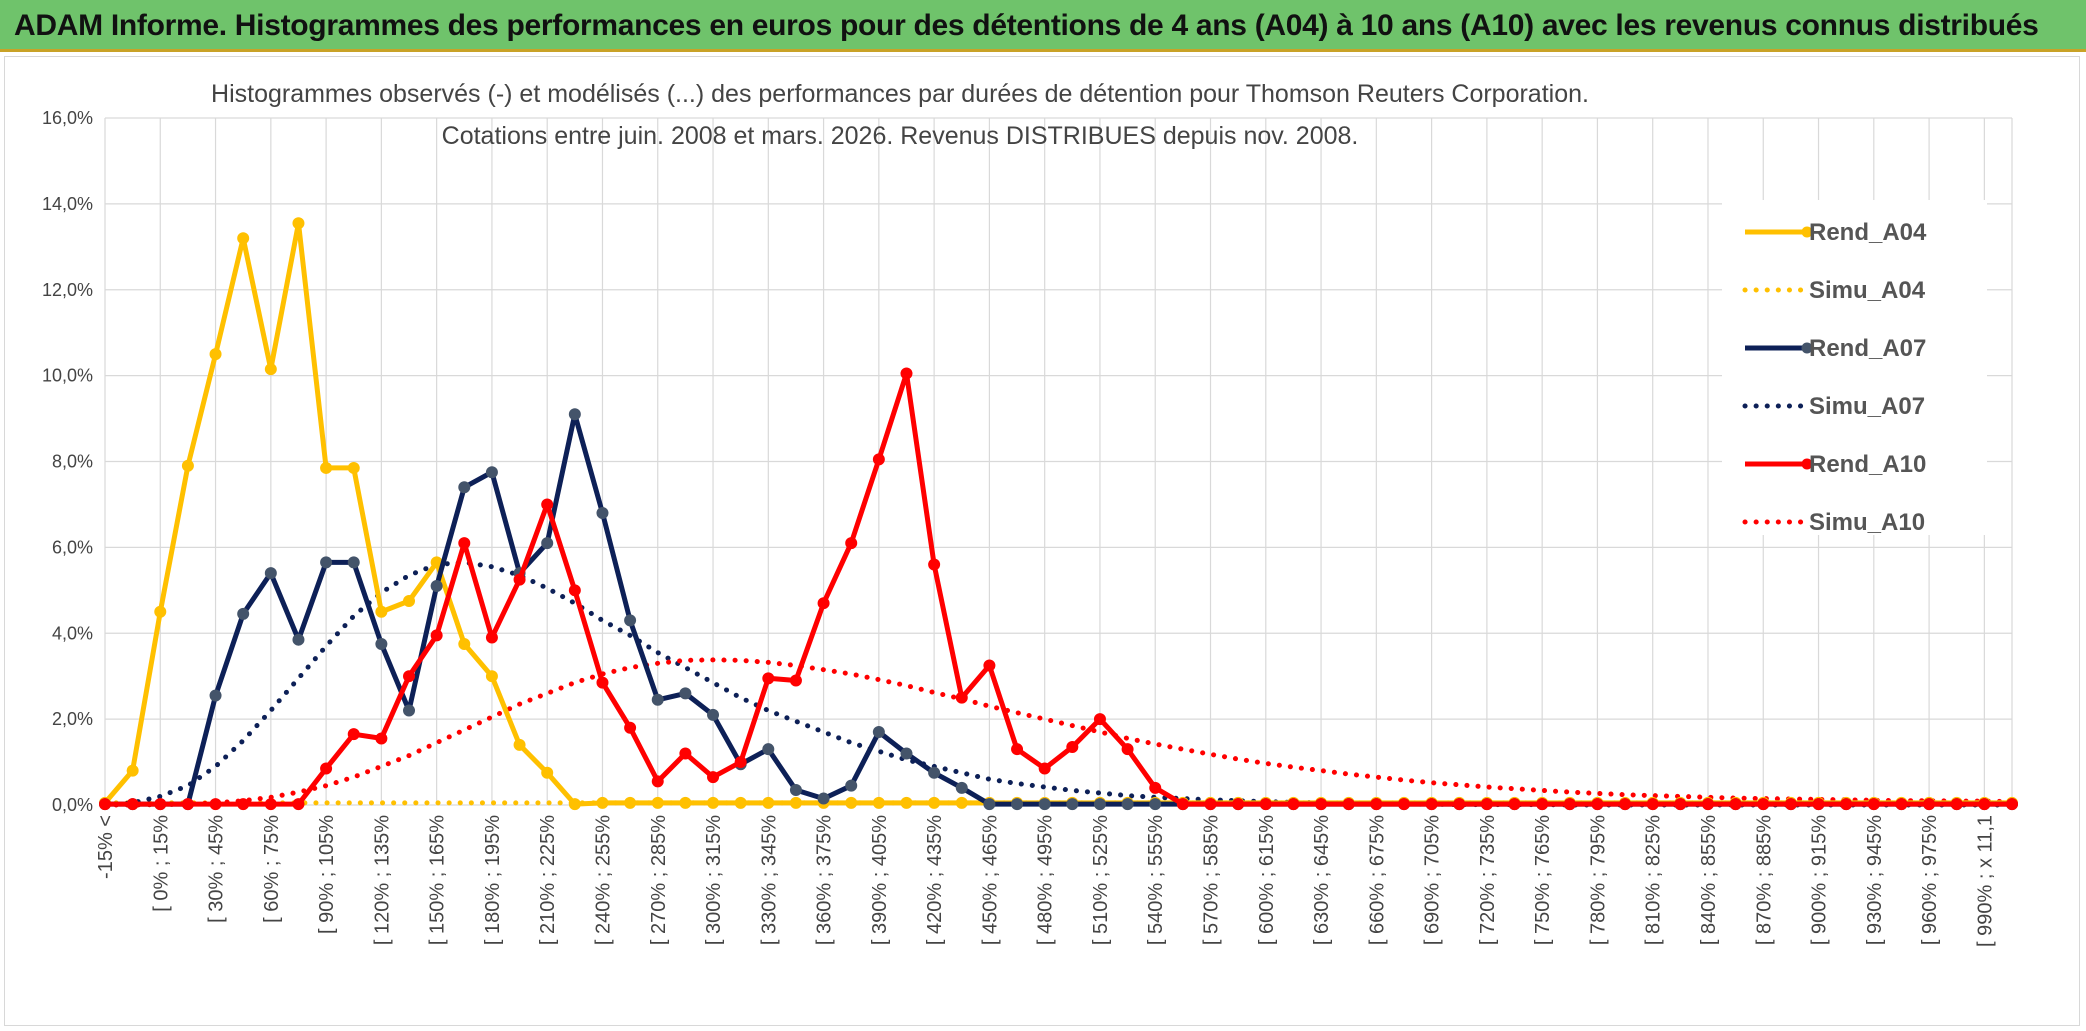 The width and height of the screenshot is (2086, 1031). Describe the element at coordinates (880, 880) in the screenshot. I see `x-tick-label: [ 390% ; 405%` at that location.